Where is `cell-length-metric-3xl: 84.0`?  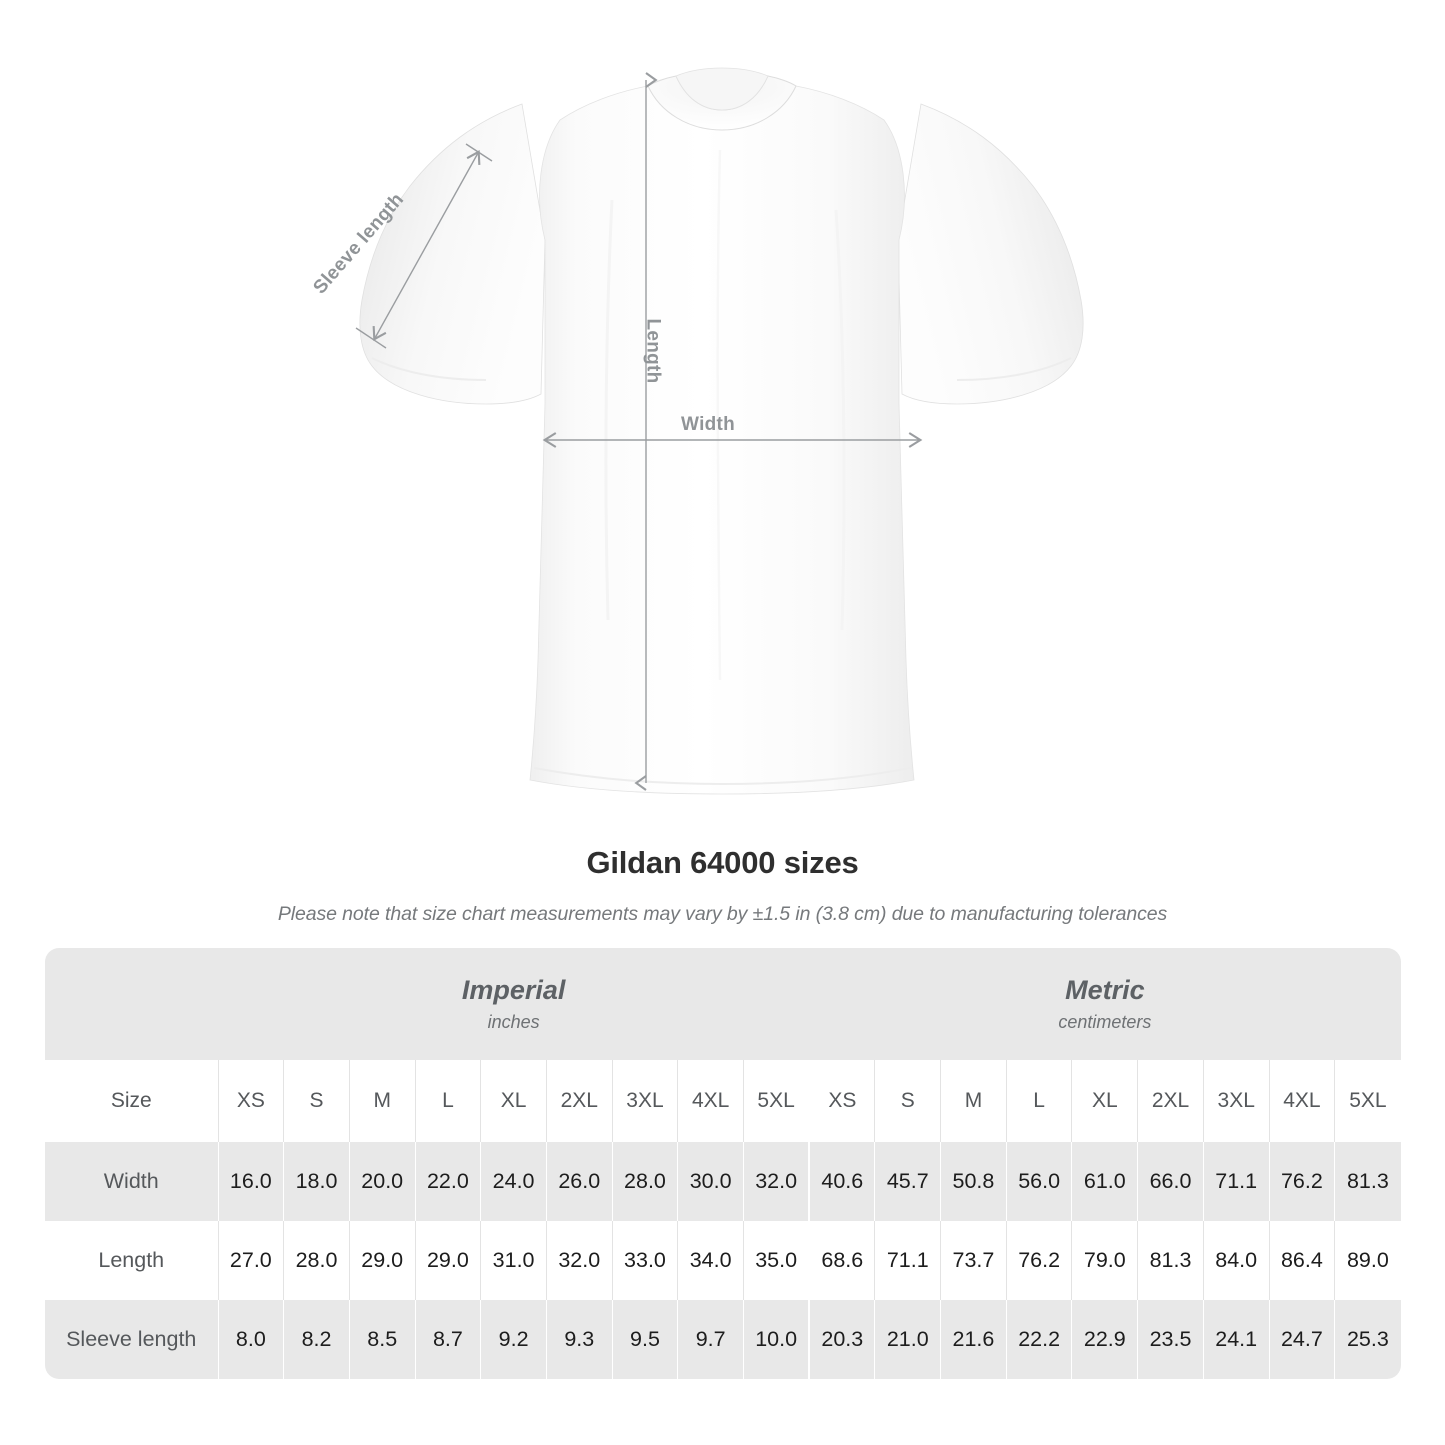
cell-length-metric-3xl: 84.0 is located at coordinates (1236, 1260).